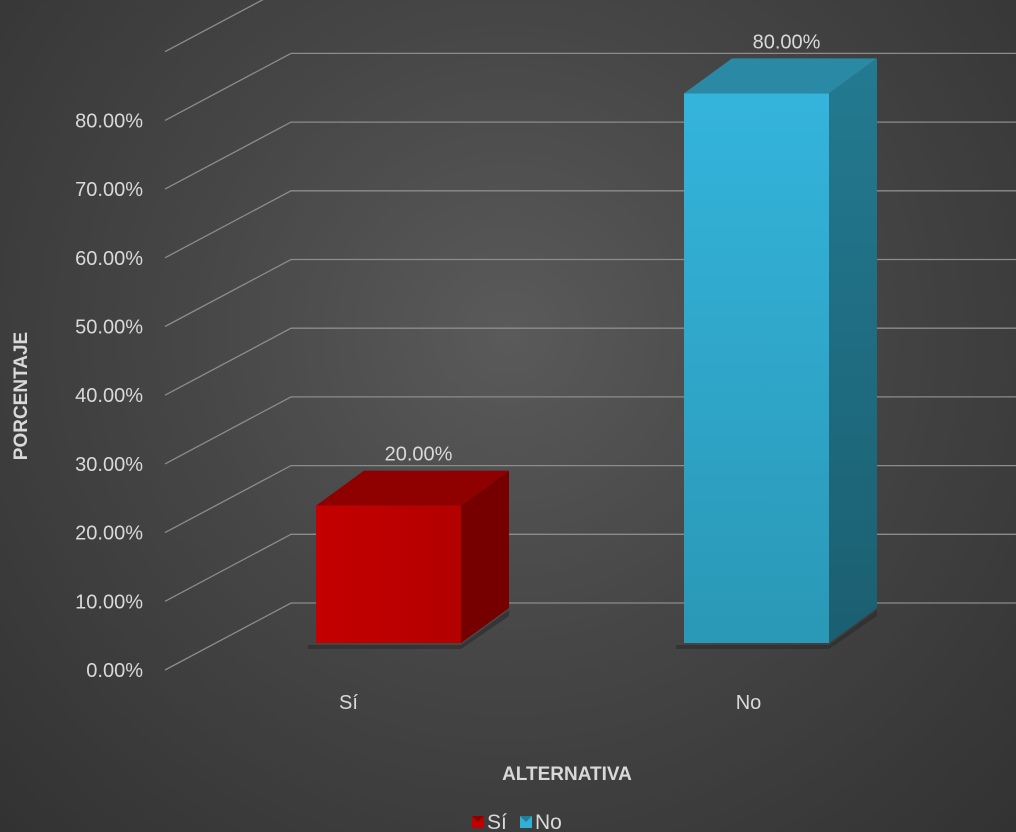  I want to click on y-tick-label: 0.00%, so click(114, 671).